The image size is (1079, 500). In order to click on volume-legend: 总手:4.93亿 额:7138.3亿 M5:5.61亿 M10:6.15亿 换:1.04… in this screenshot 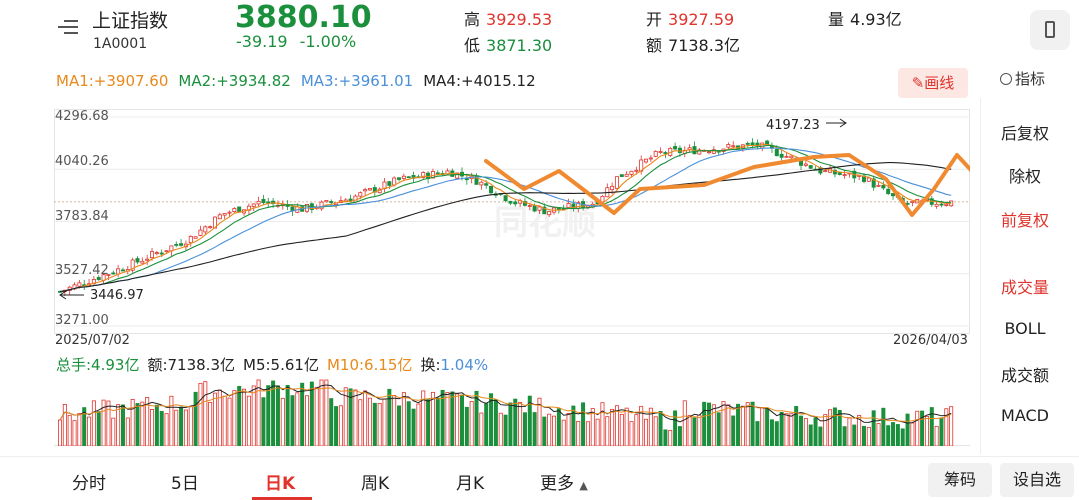, I will do `click(276, 364)`.